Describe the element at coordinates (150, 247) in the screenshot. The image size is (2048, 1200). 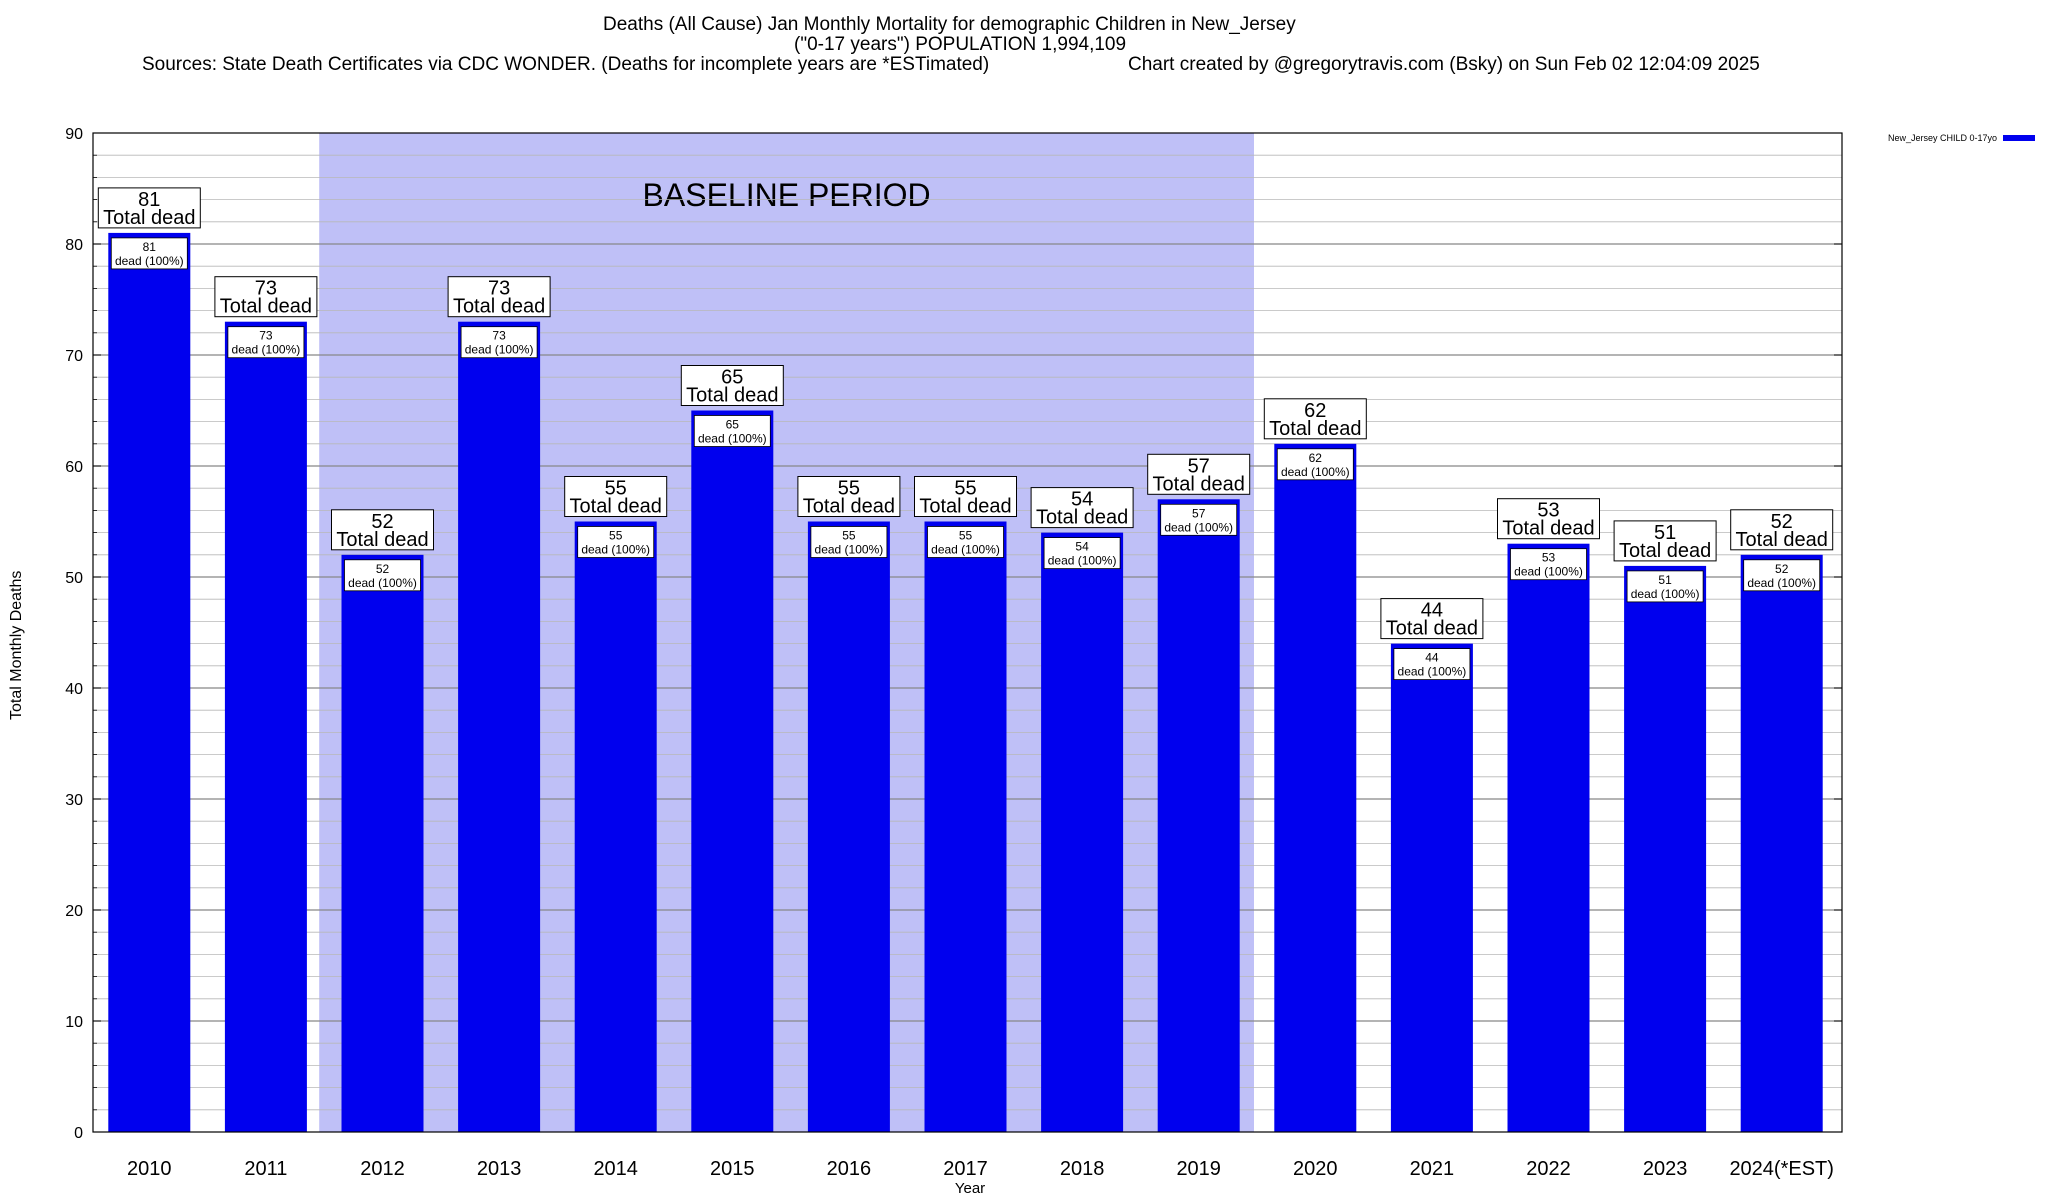
I see `bar-inner-value: 81` at that location.